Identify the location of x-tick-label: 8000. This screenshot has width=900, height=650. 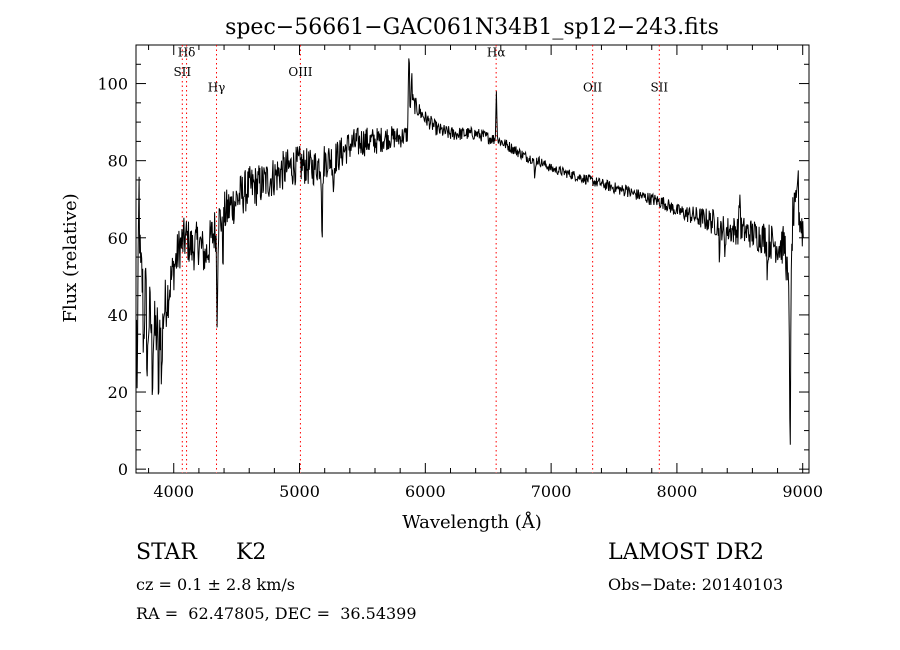
(677, 491).